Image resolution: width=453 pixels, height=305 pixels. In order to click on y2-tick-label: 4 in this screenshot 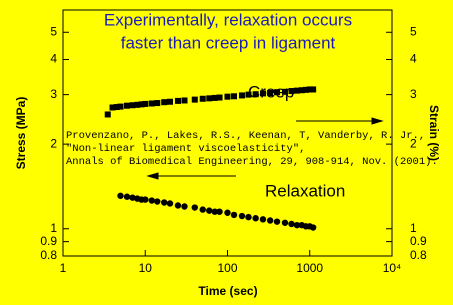, I will do `click(413, 59)`.